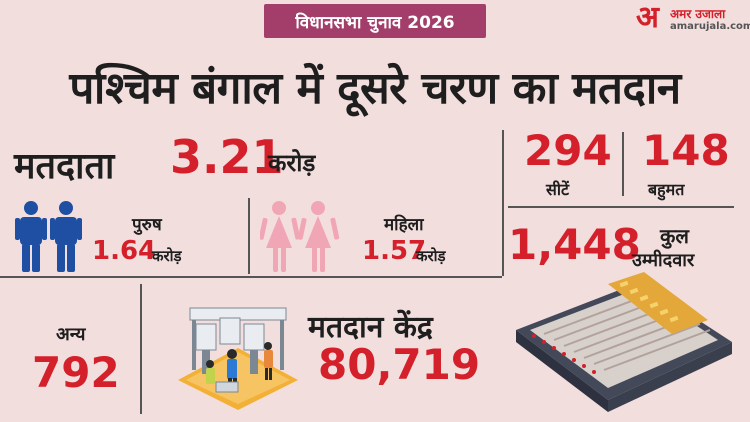 This screenshot has width=750, height=422. I want to click on other-label: अन्य, so click(71, 334).